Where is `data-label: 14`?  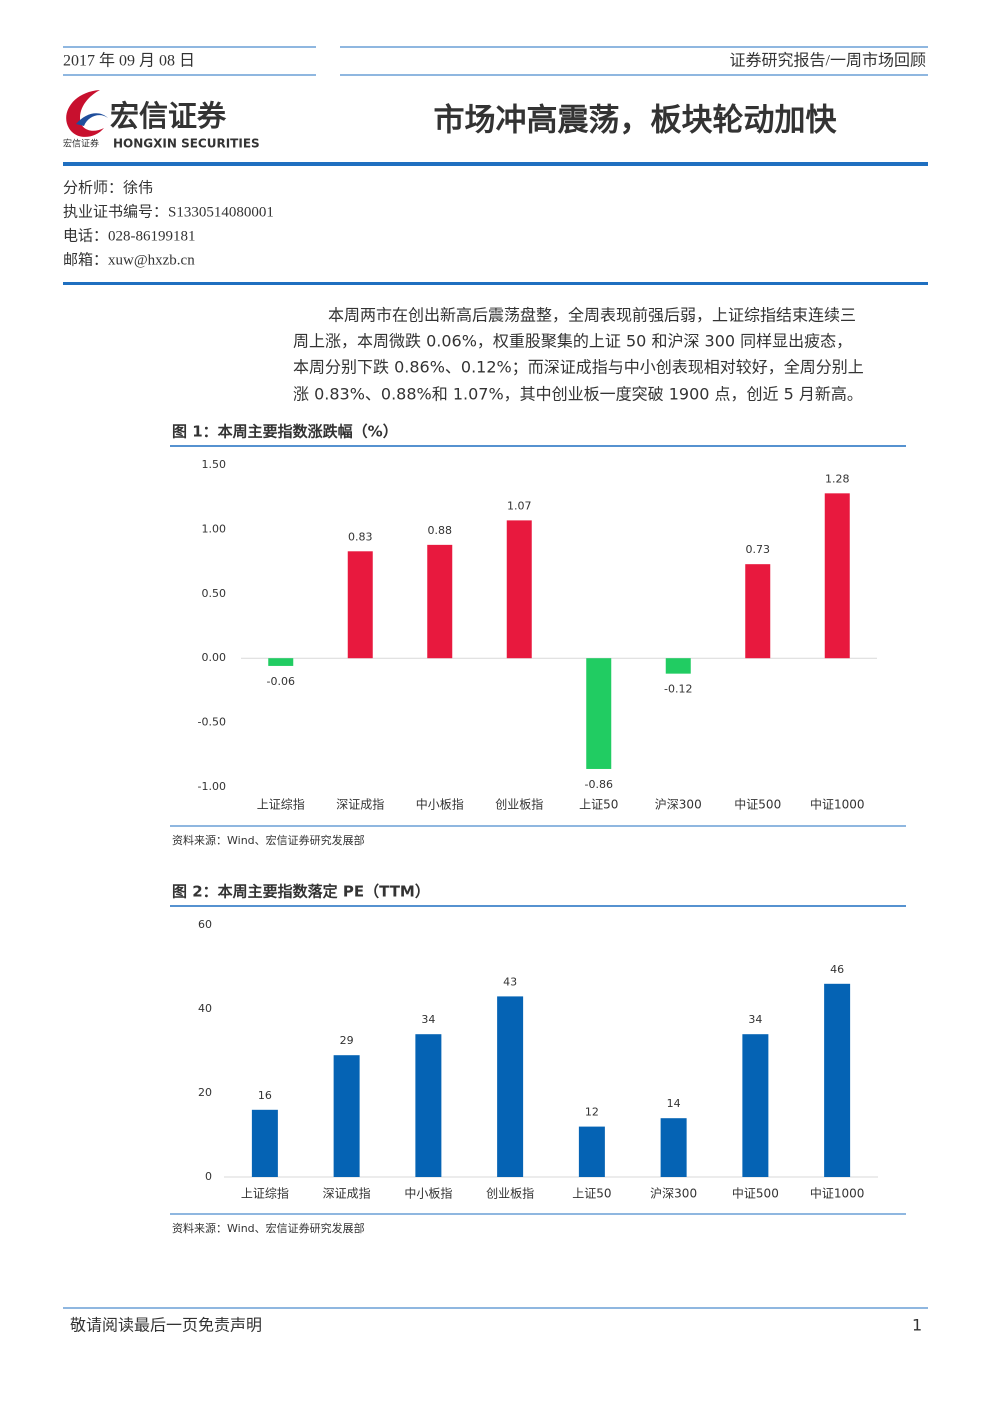 data-label: 14 is located at coordinates (674, 1103).